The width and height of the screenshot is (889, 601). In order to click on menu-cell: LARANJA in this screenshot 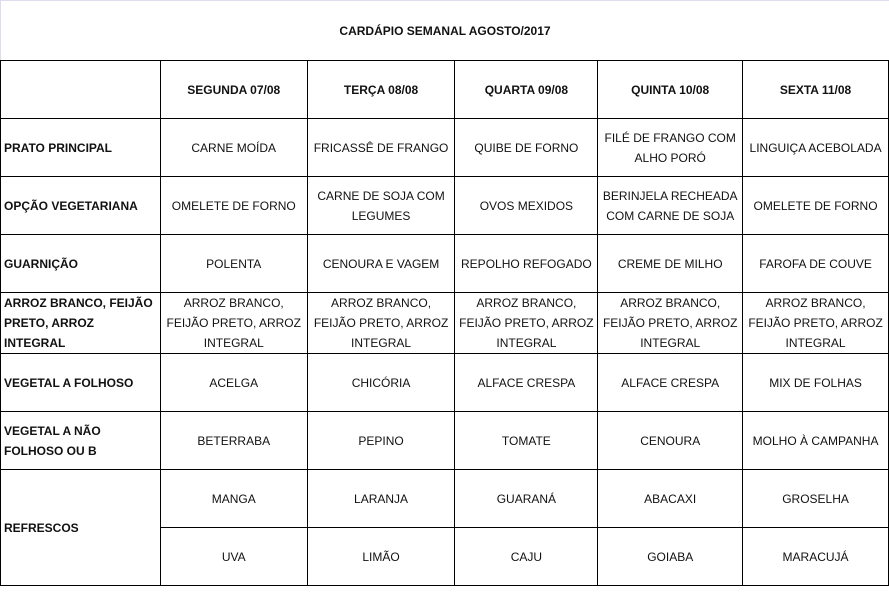, I will do `click(381, 498)`.